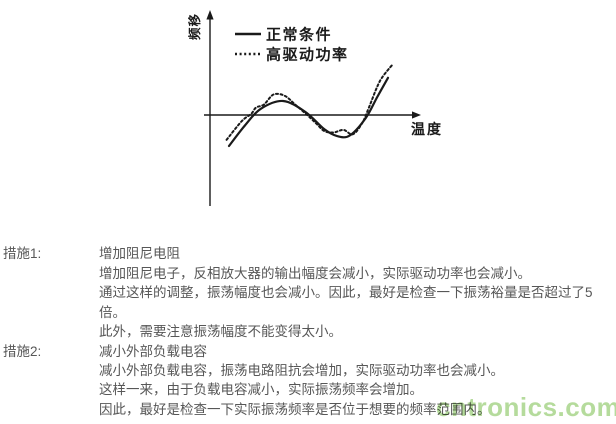 Image resolution: width=616 pixels, height=424 pixels. I want to click on measure-2-line: 减小外部负载电容，振荡电路阻抗会增加，实际驱动功率也会减小。, so click(301, 371).